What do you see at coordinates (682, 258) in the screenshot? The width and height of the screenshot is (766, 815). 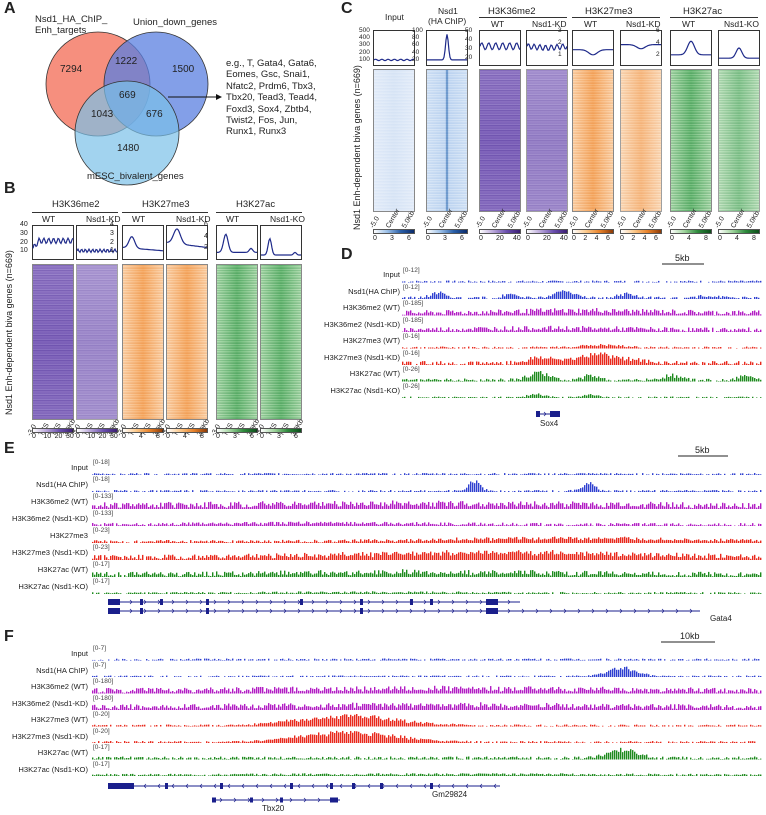 I see `scale-bar-label: 5kb` at bounding box center [682, 258].